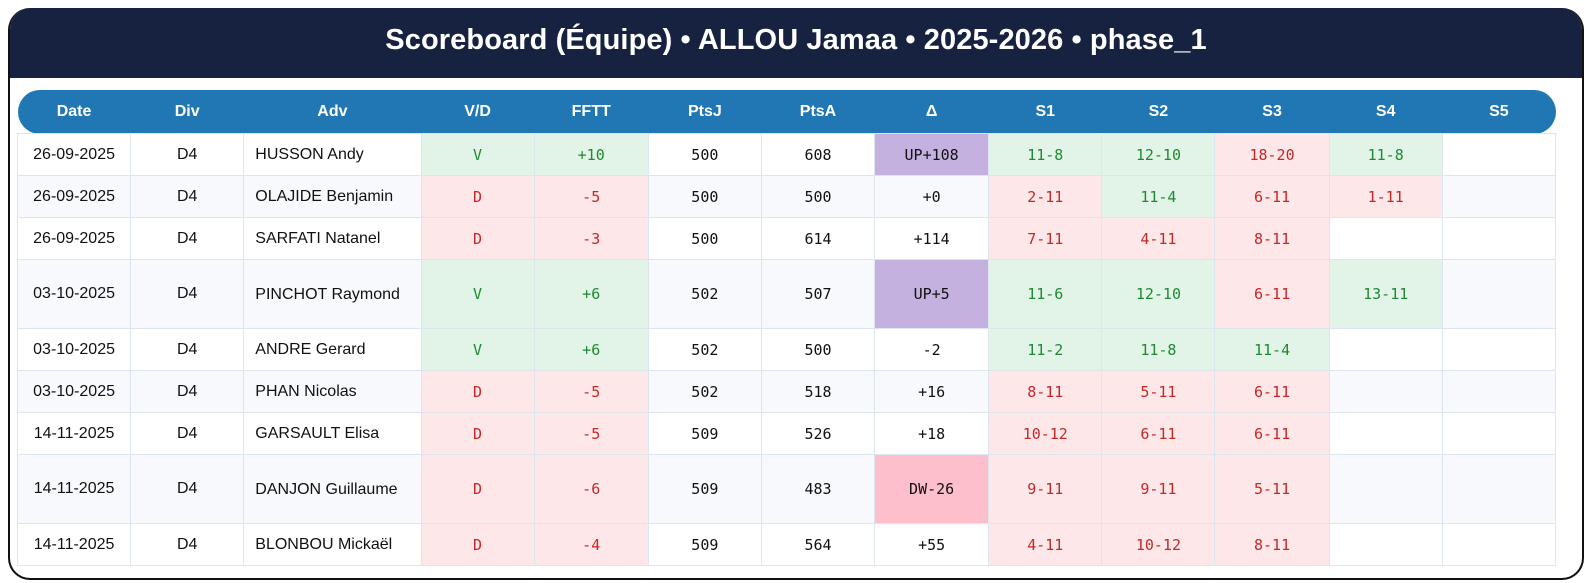 Image resolution: width=1592 pixels, height=583 pixels. Describe the element at coordinates (818, 544) in the screenshot. I see `cell-ptsa: 564` at that location.